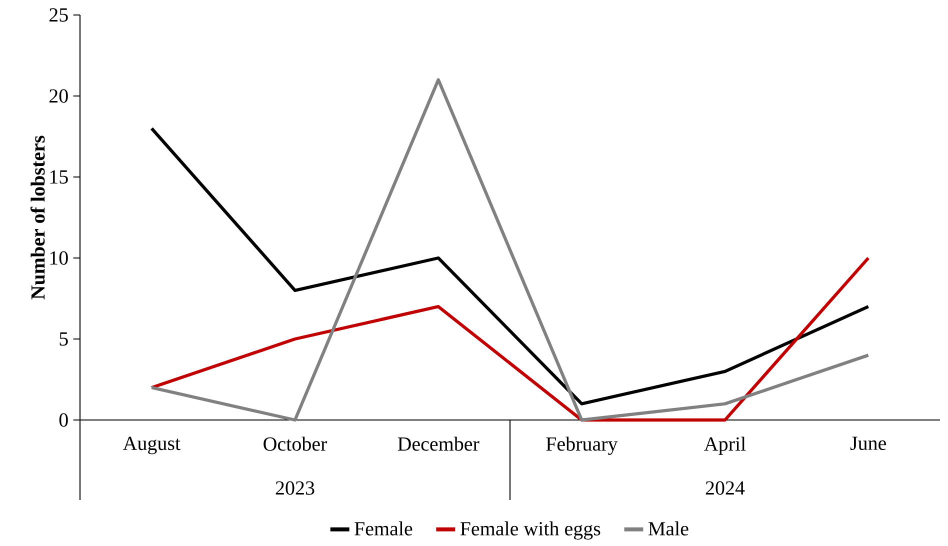  Describe the element at coordinates (582, 445) in the screenshot. I see `x-tick-label: February` at that location.